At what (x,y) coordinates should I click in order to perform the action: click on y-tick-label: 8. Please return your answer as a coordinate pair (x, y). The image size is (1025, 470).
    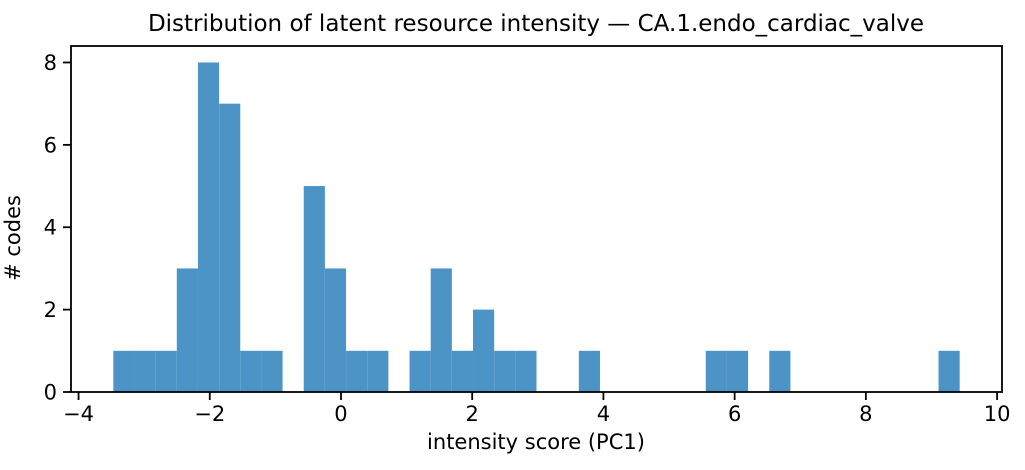
    Looking at the image, I should click on (50, 63).